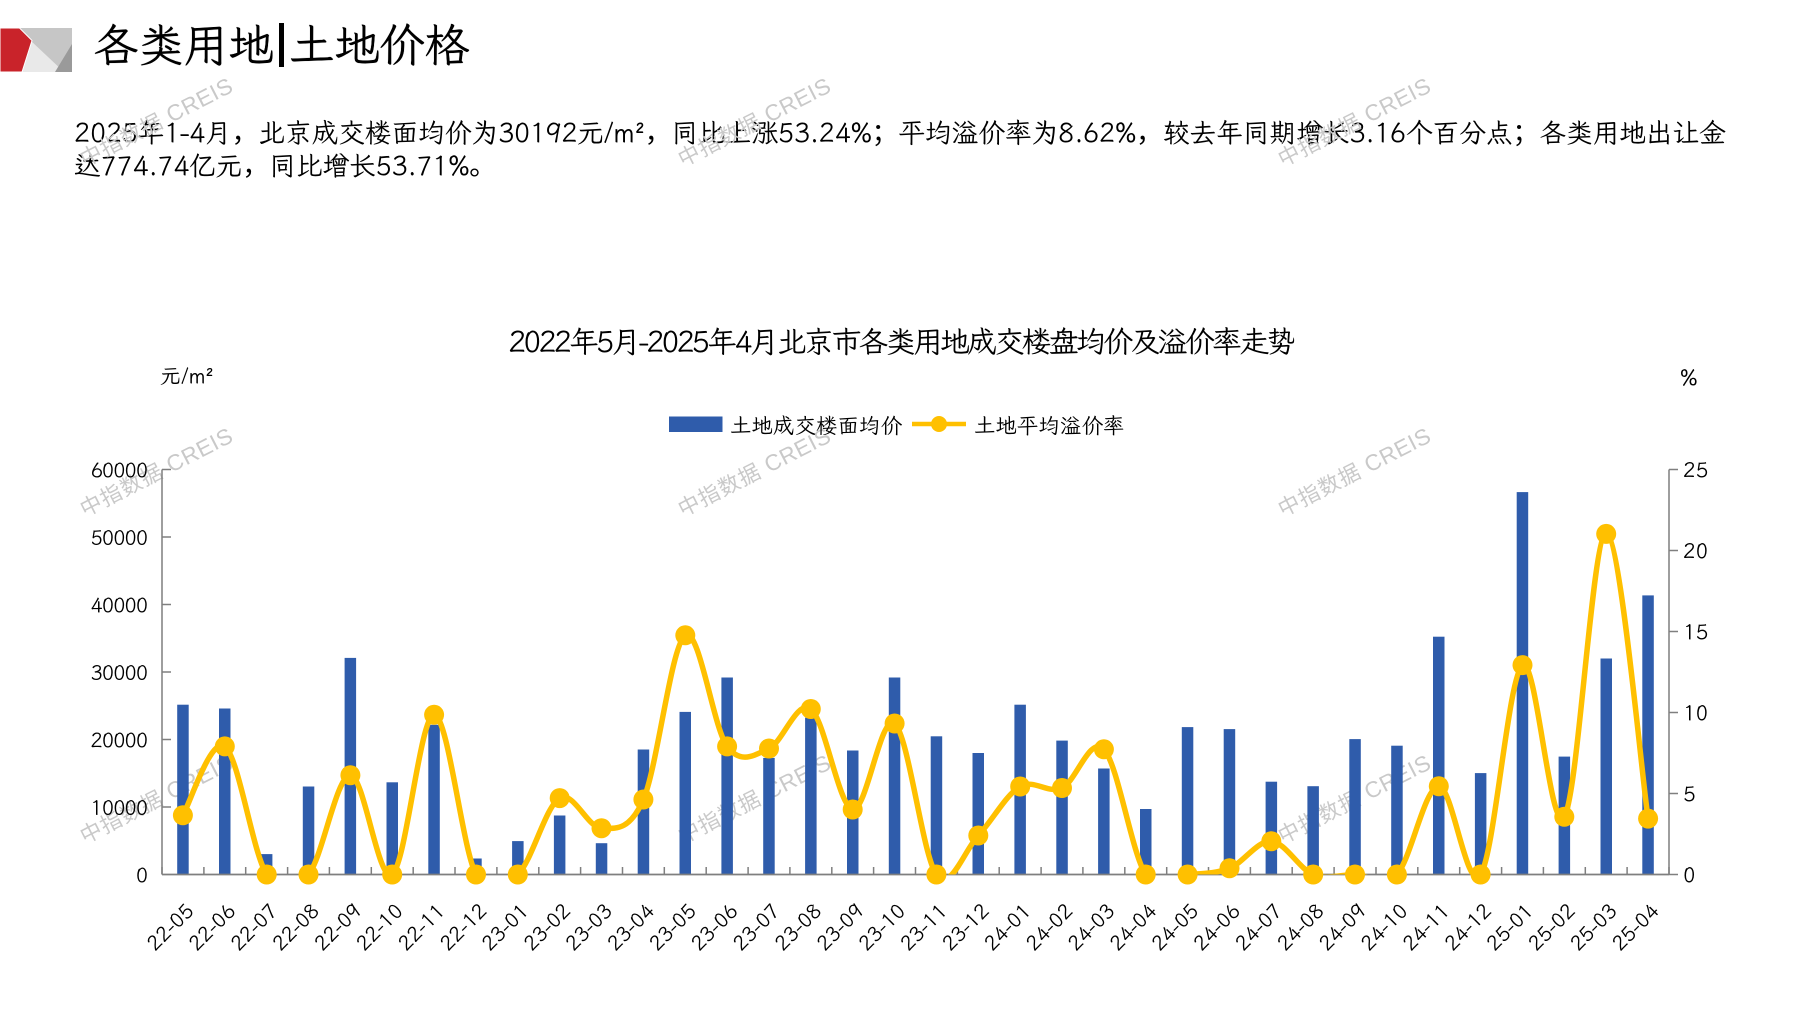 This screenshot has width=1797, height=1010. What do you see at coordinates (797, 926) in the screenshot?
I see `svg-text: 23-08` at bounding box center [797, 926].